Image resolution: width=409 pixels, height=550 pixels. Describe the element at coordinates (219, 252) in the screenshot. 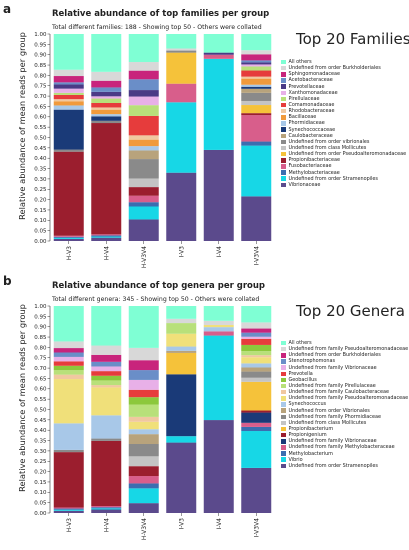

I see `x-tick-label: I-V4` at that location.